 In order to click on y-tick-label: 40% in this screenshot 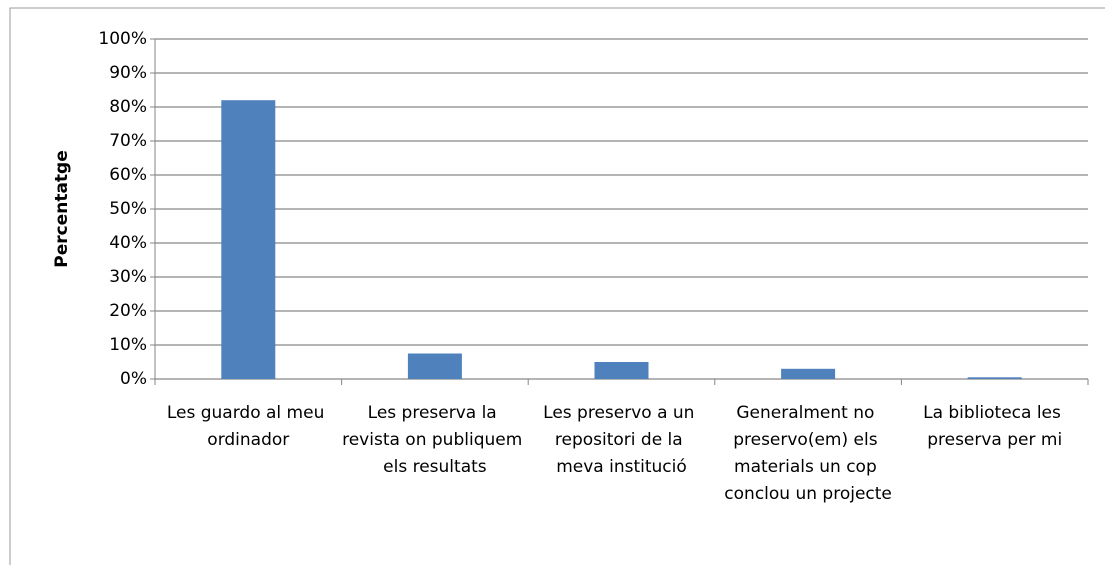, I will do `click(128, 243)`.